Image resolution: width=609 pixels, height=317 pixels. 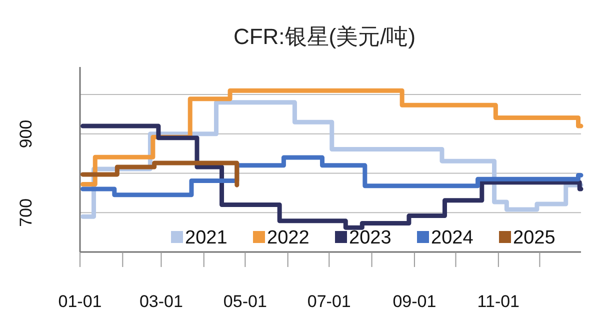 What do you see at coordinates (370, 238) in the screenshot?
I see `legend-label: 2023` at bounding box center [370, 238].